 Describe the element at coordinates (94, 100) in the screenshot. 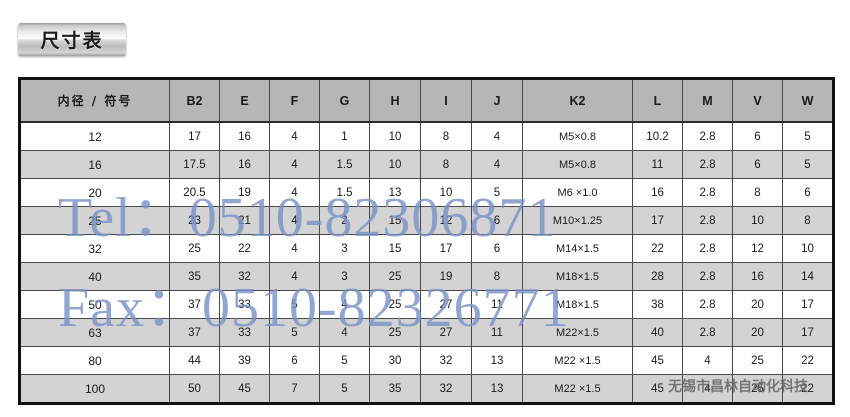

I see `column-header-bore: 内径 / 符号` at that location.